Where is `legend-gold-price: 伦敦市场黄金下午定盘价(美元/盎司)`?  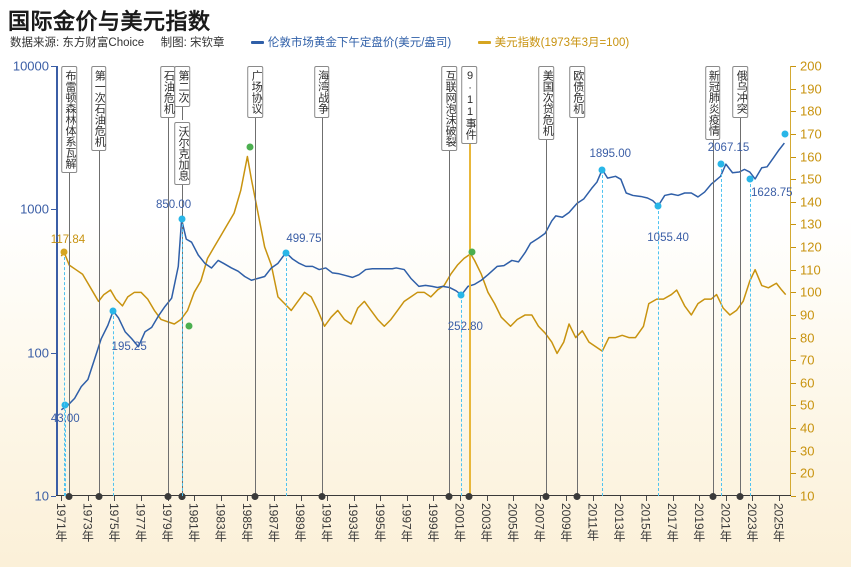 legend-gold-price: 伦敦市场黄金下午定盘价(美元/盎司) is located at coordinates (351, 42).